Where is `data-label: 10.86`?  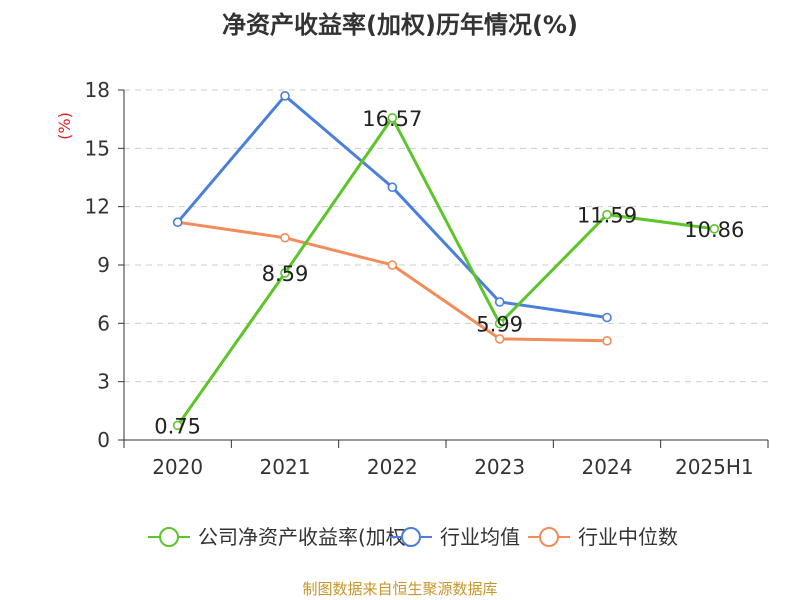
data-label: 10.86 is located at coordinates (714, 230).